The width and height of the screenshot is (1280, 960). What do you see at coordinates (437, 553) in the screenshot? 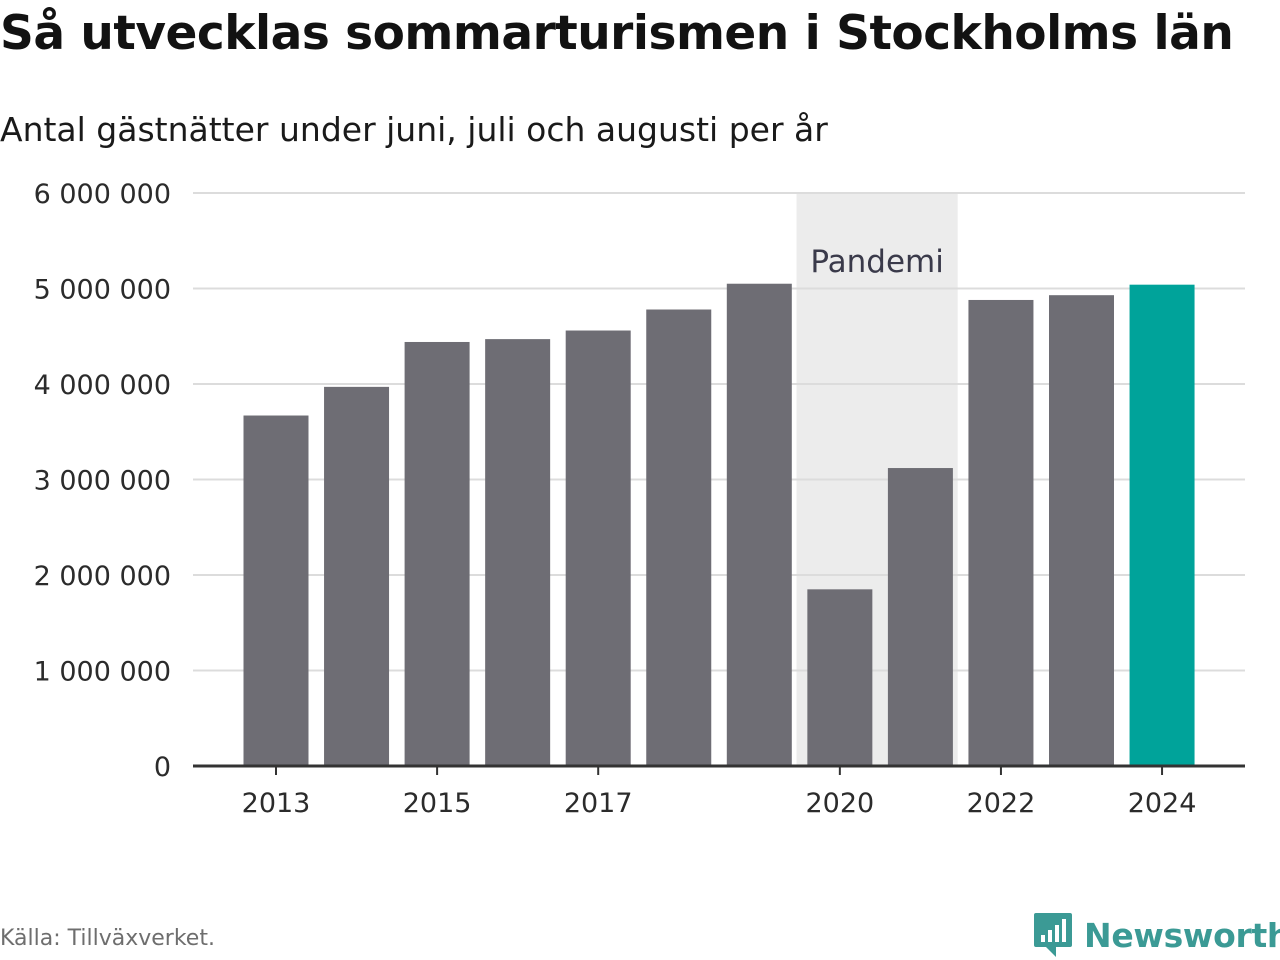
I see `bar-2015` at bounding box center [437, 553].